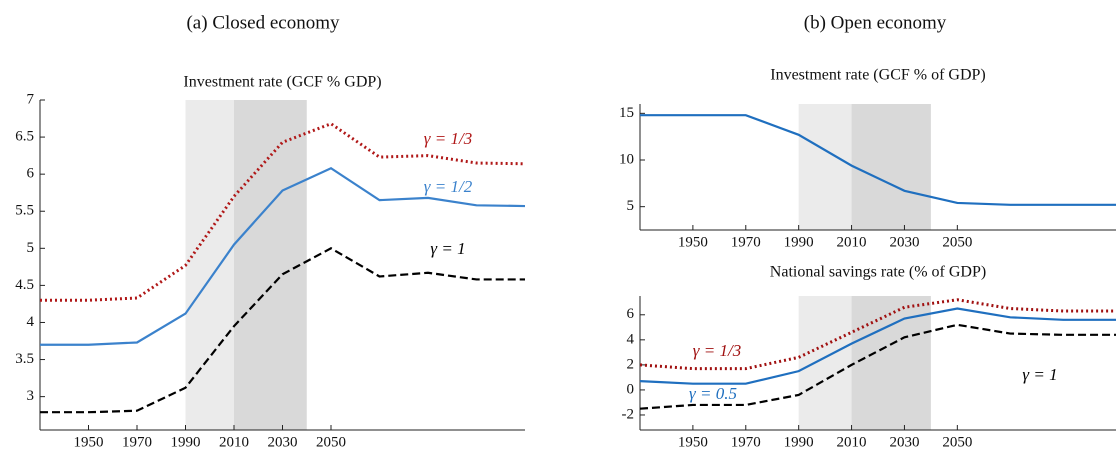 This screenshot has width=1117, height=454. Describe the element at coordinates (626, 113) in the screenshot. I see `y-tick-label: 15` at that location.